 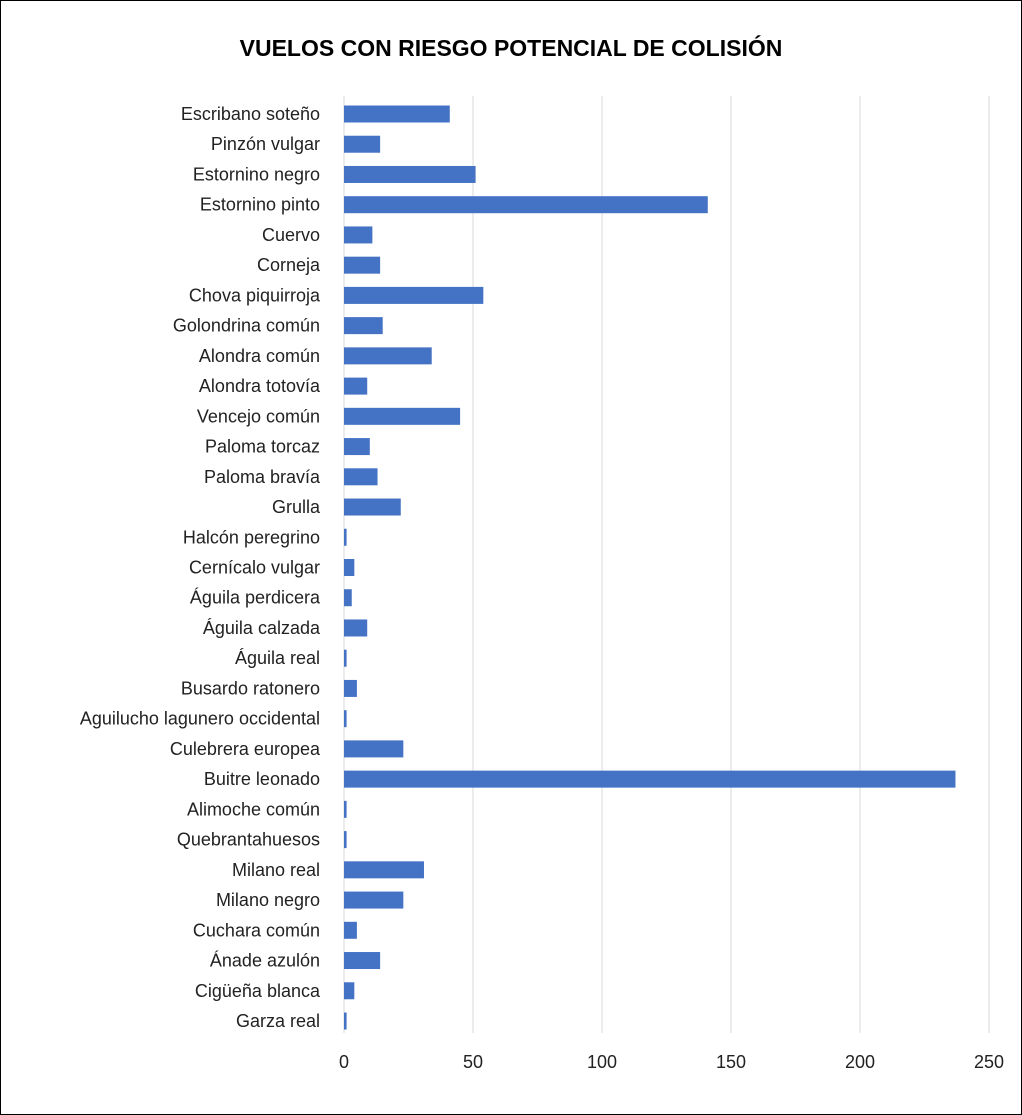 I want to click on category-label: Busardo ratonero, so click(x=250, y=688).